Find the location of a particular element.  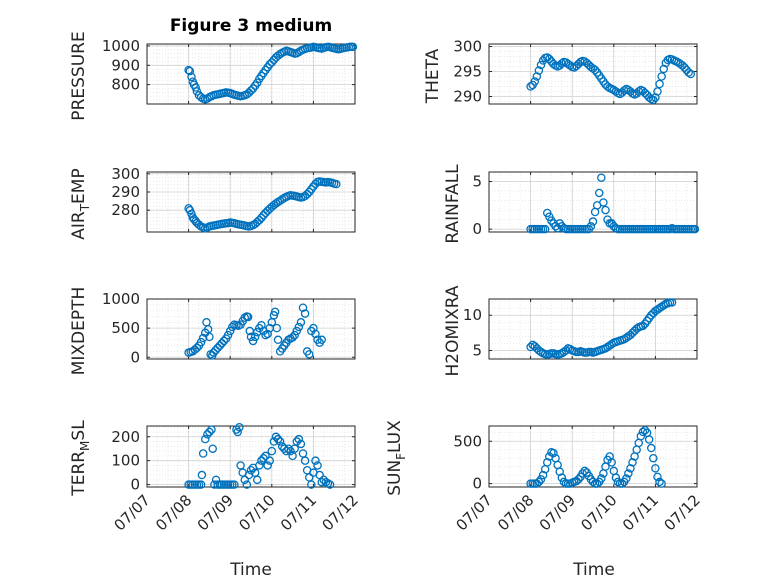

ylabel-air-temp-main: AIR is located at coordinates (79, 225).